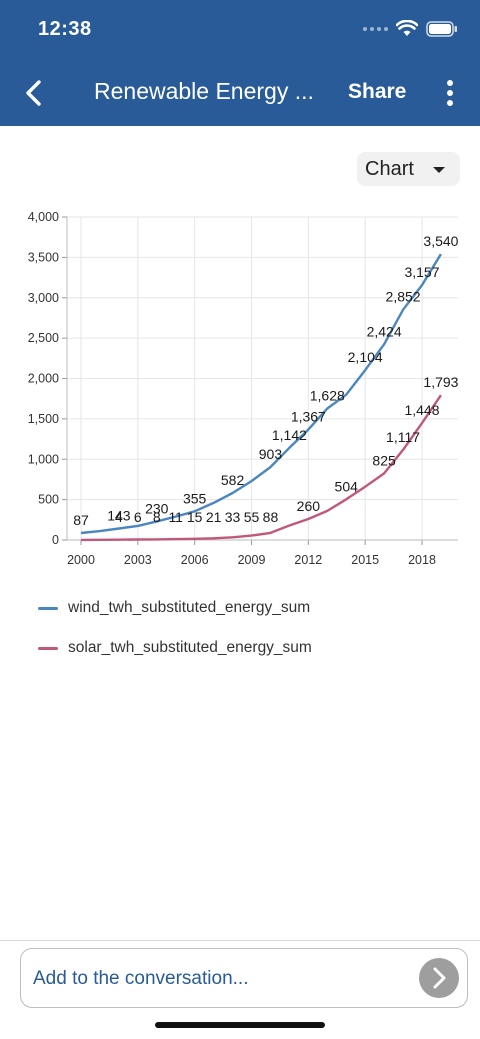 The image size is (480, 1039). What do you see at coordinates (195, 498) in the screenshot?
I see `data-label: 355` at bounding box center [195, 498].